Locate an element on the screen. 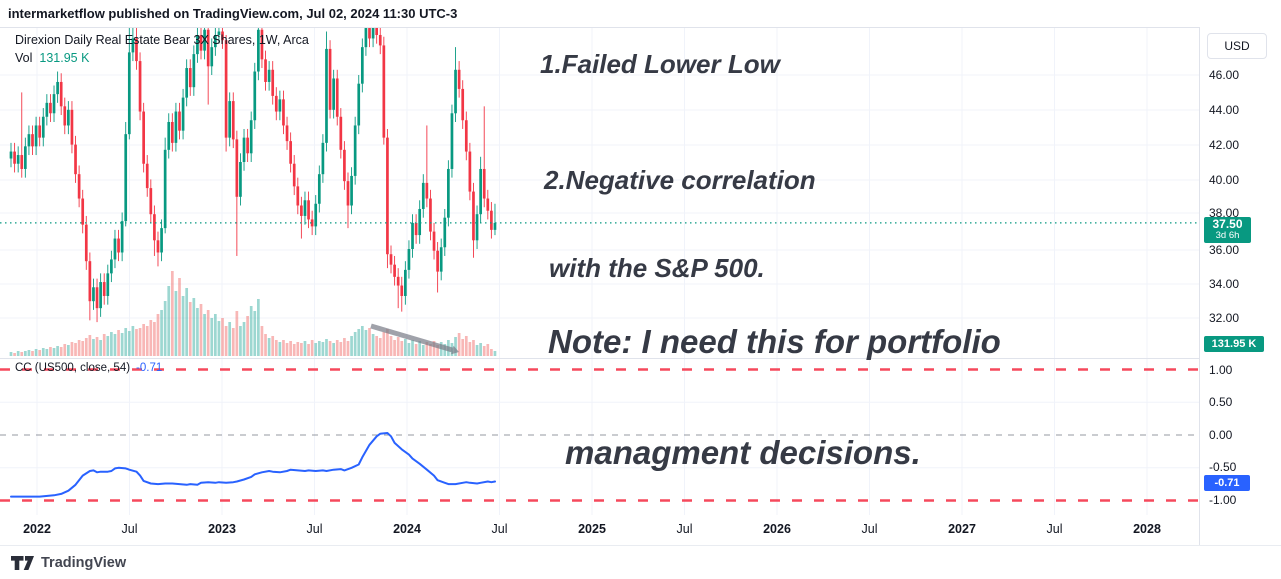  price-axis-label: 32.00 is located at coordinates (1224, 318).